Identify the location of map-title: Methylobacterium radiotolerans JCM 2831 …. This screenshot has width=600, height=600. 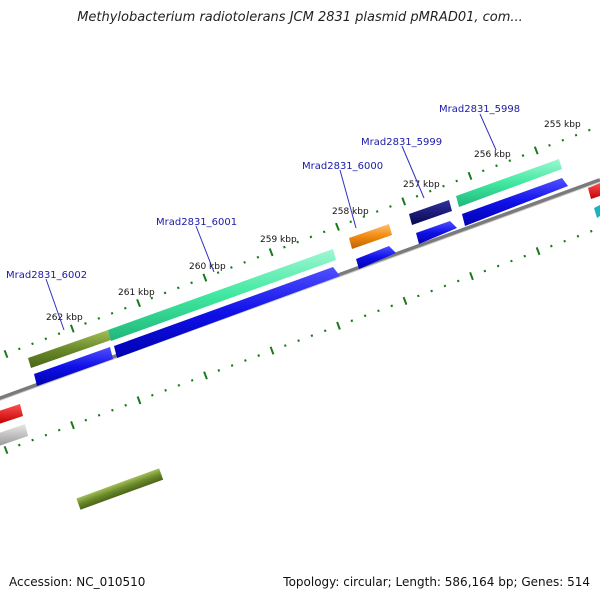
(300, 17).